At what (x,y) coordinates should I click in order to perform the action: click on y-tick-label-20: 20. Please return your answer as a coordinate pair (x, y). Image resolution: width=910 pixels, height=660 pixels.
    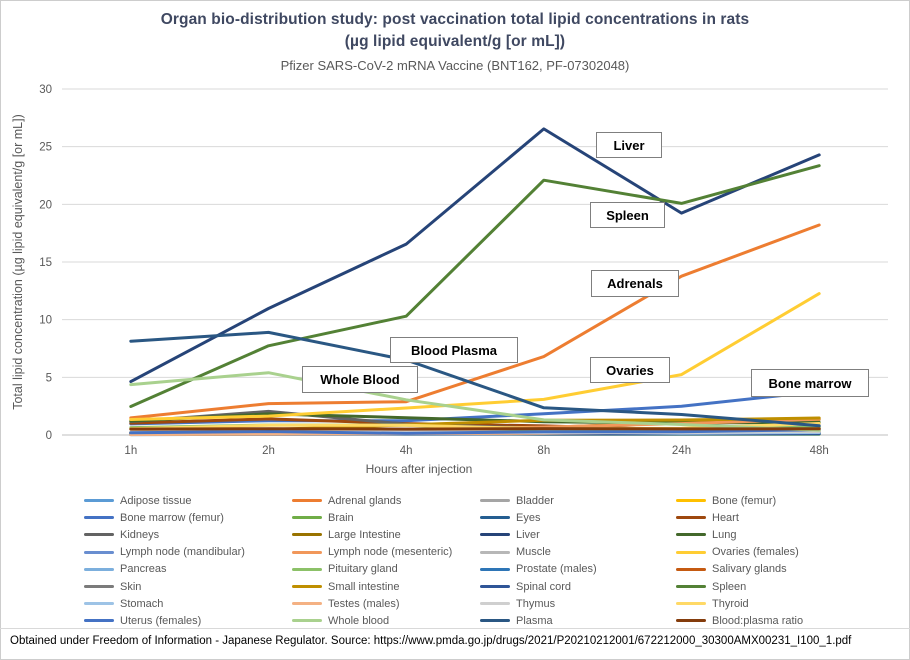
    Looking at the image, I should click on (45, 205).